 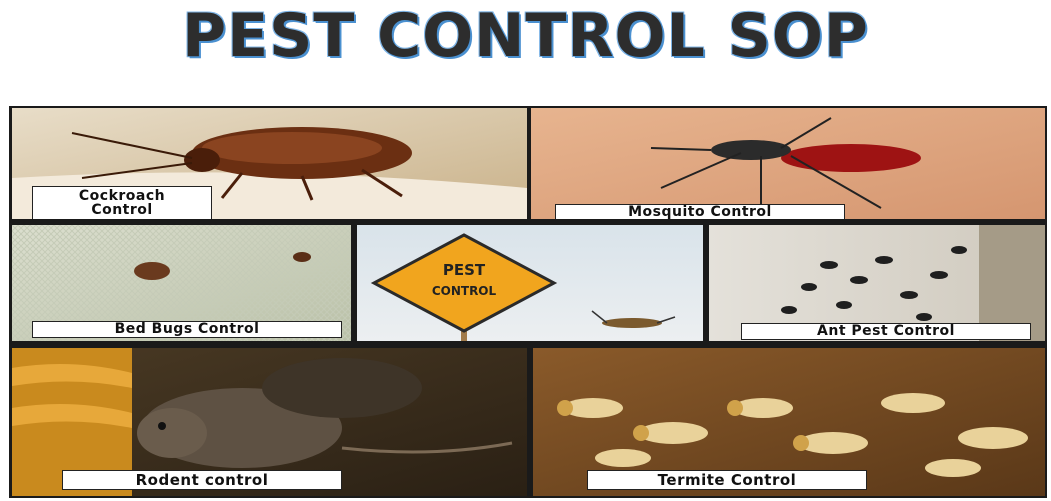 I want to click on rodent-caption: Rodent control, so click(x=202, y=480).